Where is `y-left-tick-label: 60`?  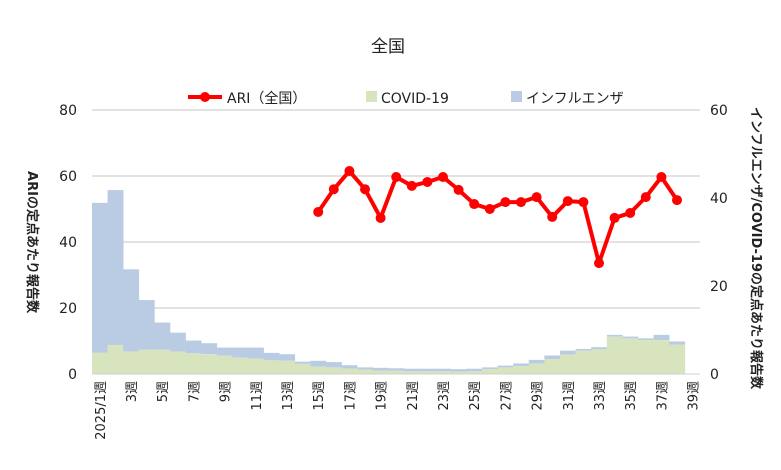
y-left-tick-label: 60 is located at coordinates (68, 177).